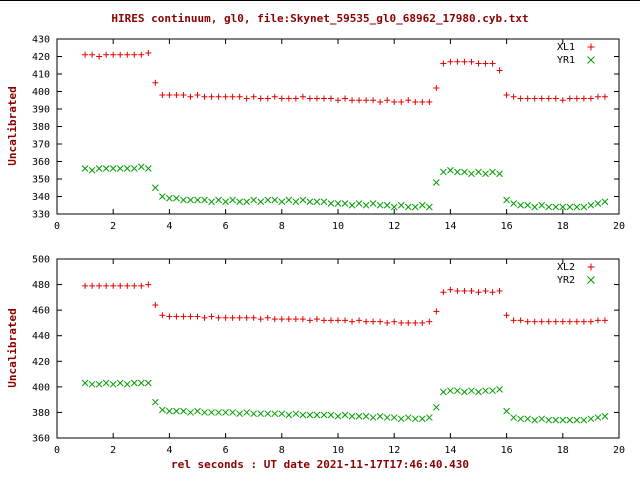  What do you see at coordinates (591, 280) in the screenshot?
I see `legend-marker-YR2` at bounding box center [591, 280].